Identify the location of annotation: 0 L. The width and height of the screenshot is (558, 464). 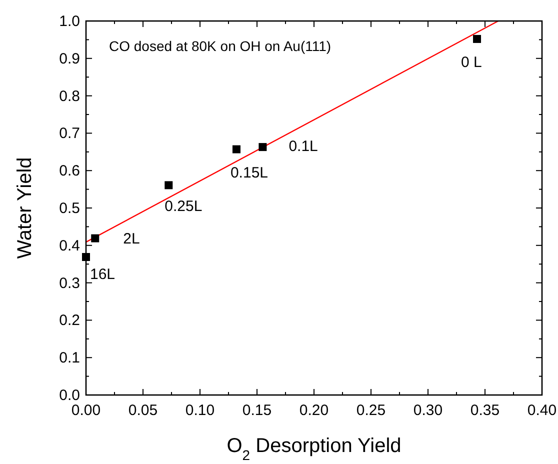
(471, 62).